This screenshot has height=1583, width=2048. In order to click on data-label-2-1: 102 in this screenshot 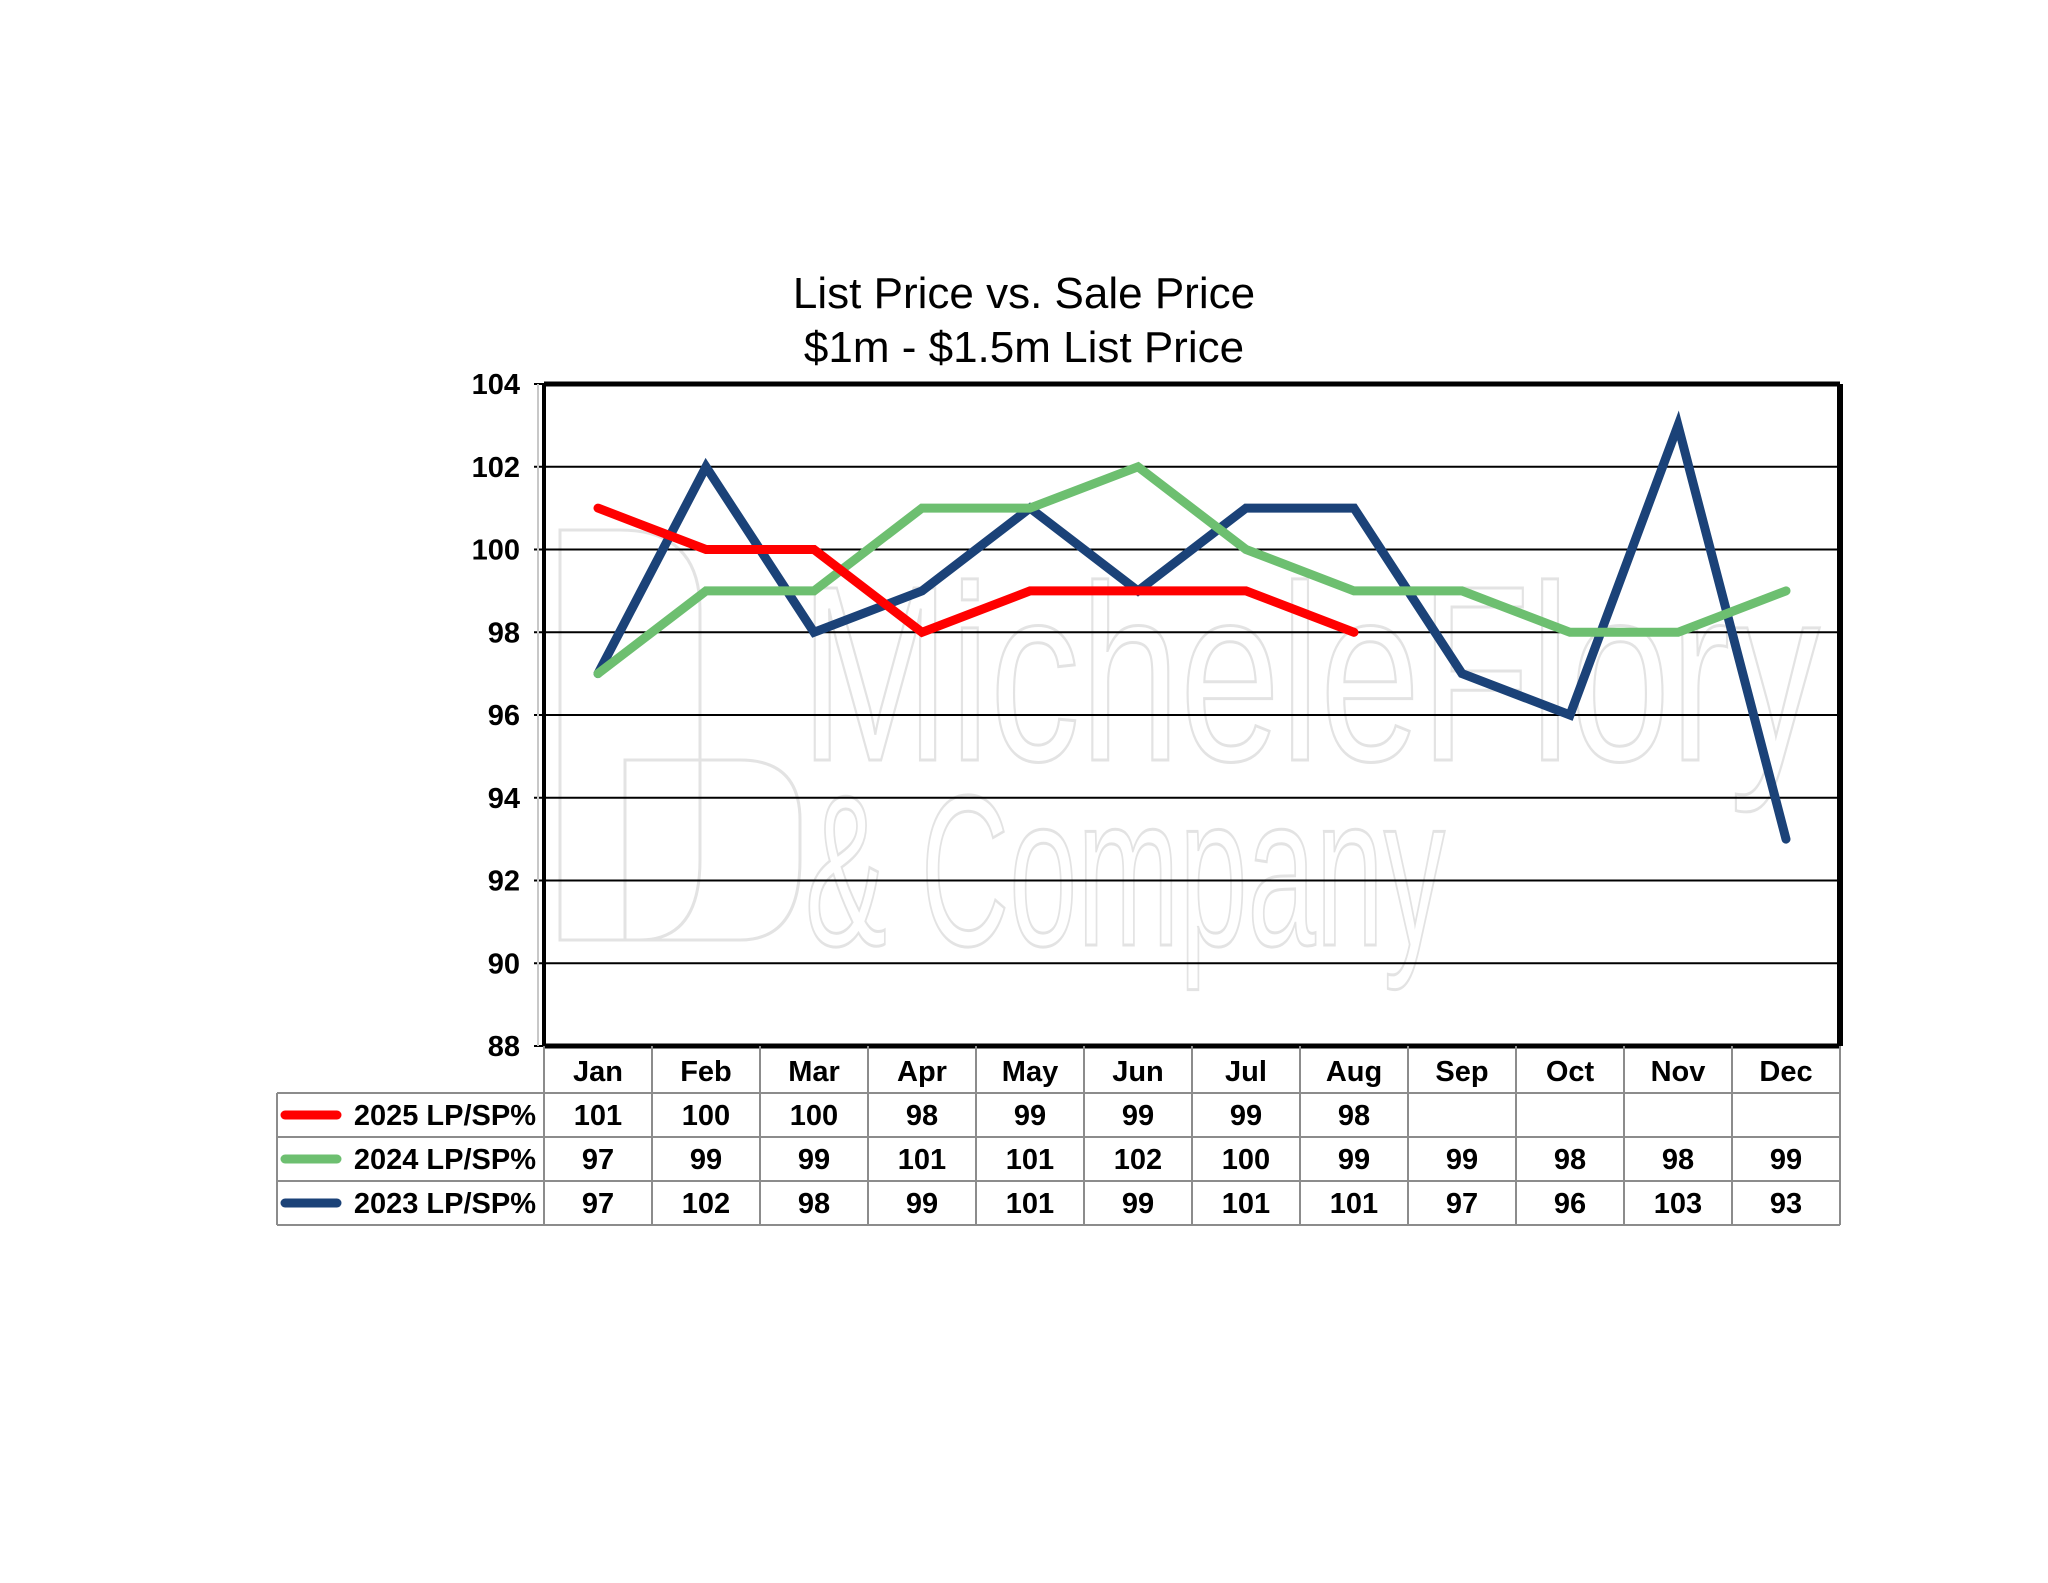, I will do `click(706, 1204)`.